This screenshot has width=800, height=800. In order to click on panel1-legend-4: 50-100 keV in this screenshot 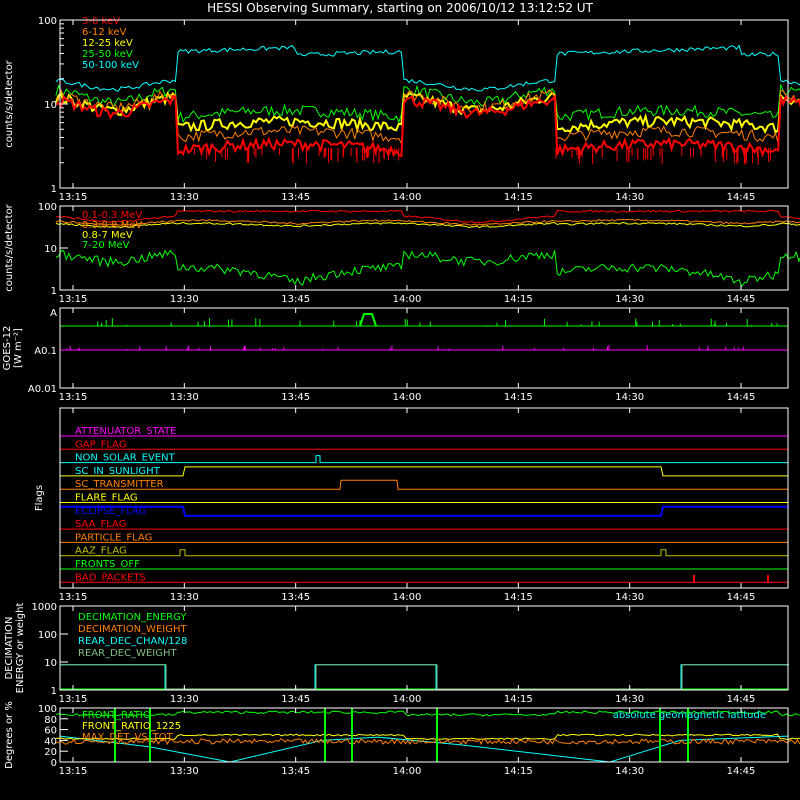, I will do `click(110, 65)`.